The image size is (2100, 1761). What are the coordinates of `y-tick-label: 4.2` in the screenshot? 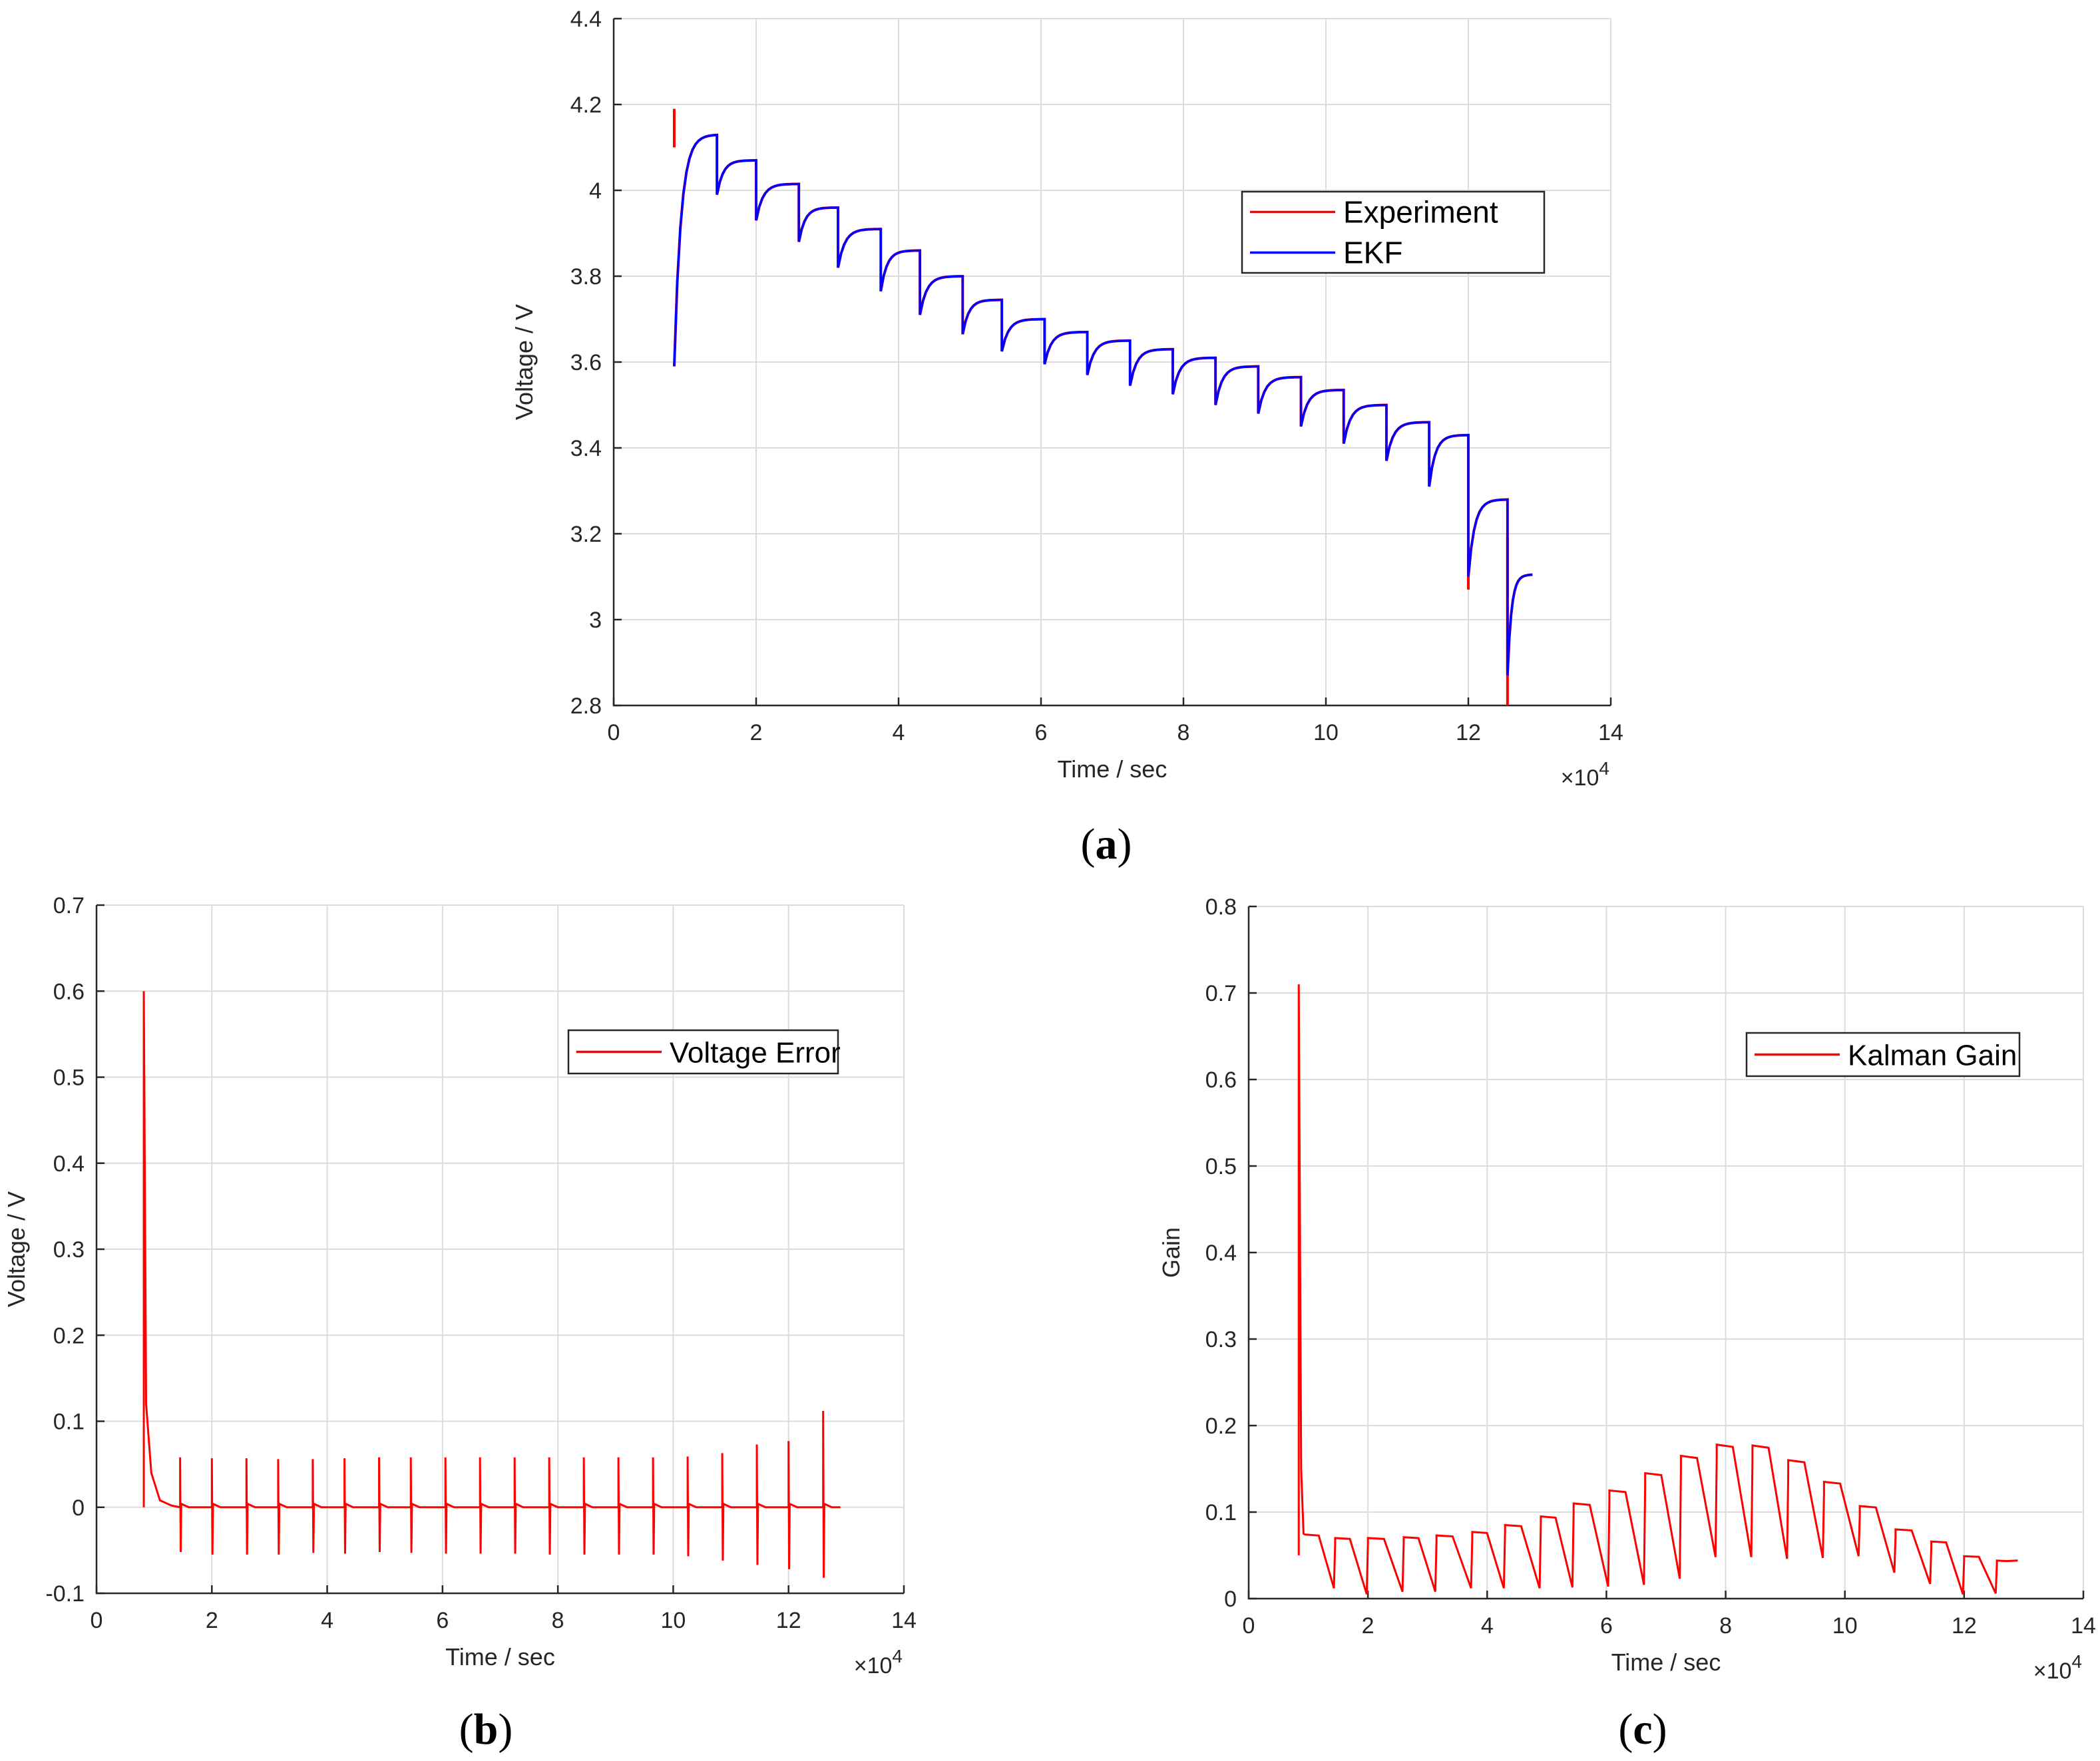 It's located at (586, 105).